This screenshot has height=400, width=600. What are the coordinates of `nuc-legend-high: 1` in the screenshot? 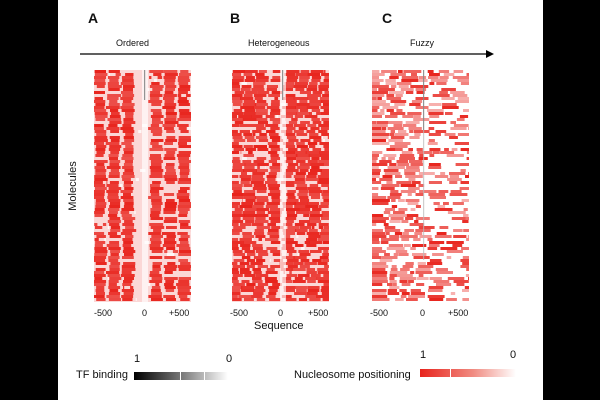 It's located at (423, 355).